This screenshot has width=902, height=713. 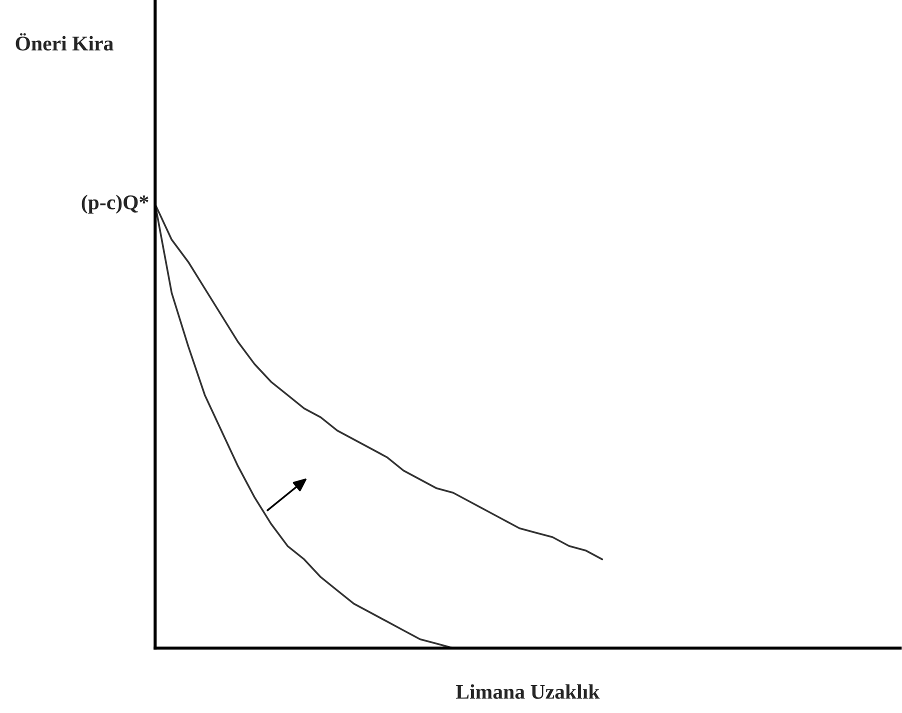 I want to click on text: (p-c)Q*, so click(x=115, y=204).